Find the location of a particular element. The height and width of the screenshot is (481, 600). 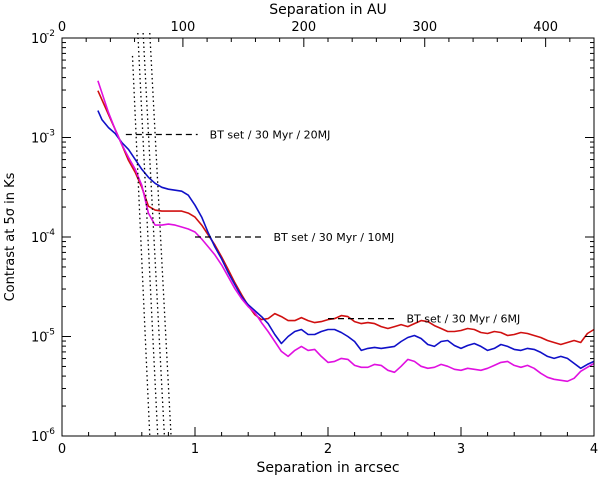

x2-tick-label: 0 is located at coordinates (62, 27).